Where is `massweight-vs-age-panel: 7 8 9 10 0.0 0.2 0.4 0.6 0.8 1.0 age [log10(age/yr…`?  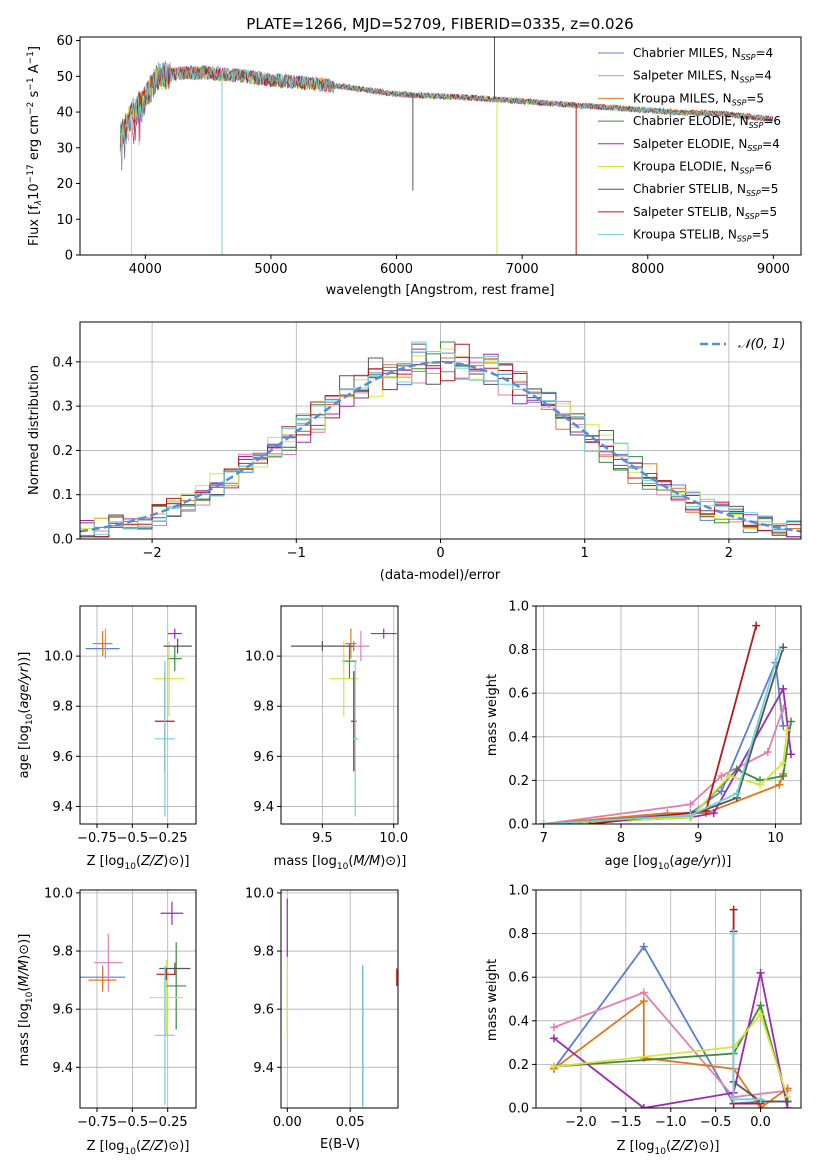
massweight-vs-age-panel: 7 8 9 10 0.0 0.2 0.4 0.6 0.8 1.0 age [log10(age/yr… is located at coordinates (643, 736).